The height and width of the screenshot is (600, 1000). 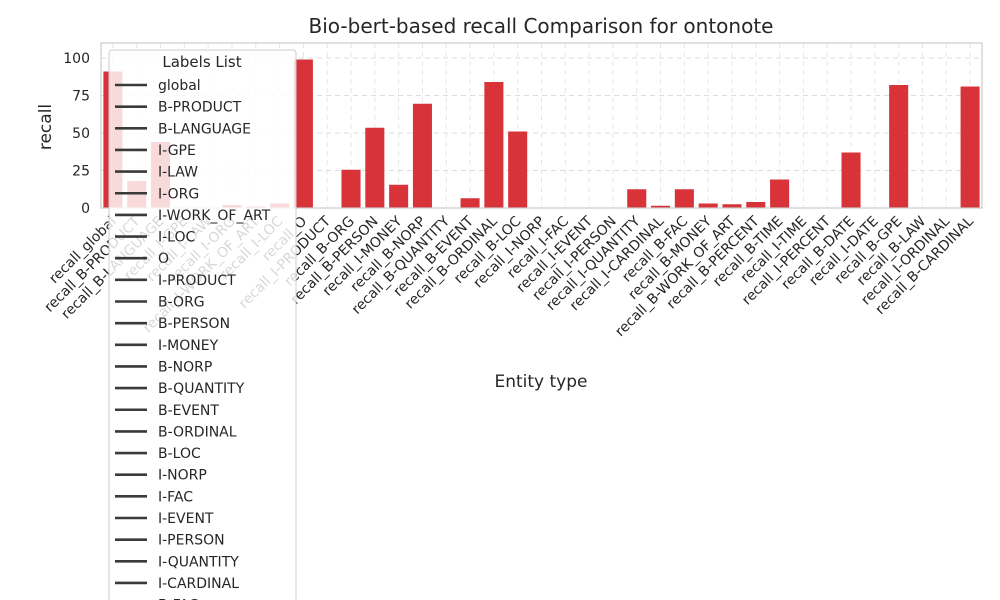 I want to click on legend-label: B-QUANTITY, so click(x=201, y=389).